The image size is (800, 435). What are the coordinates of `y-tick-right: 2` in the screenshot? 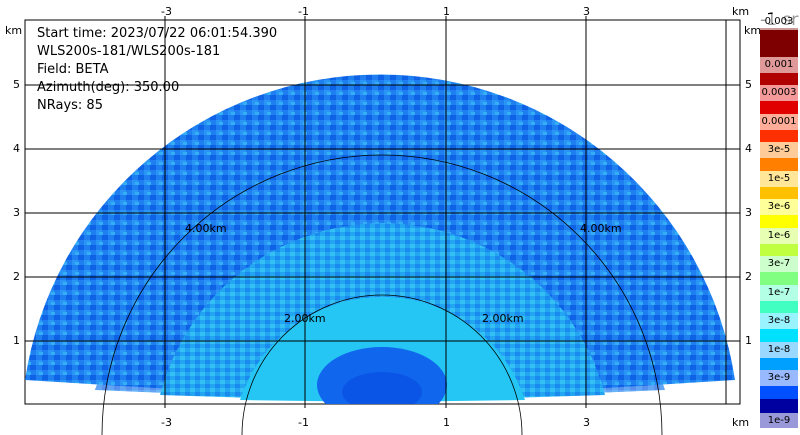 It's located at (748, 276).